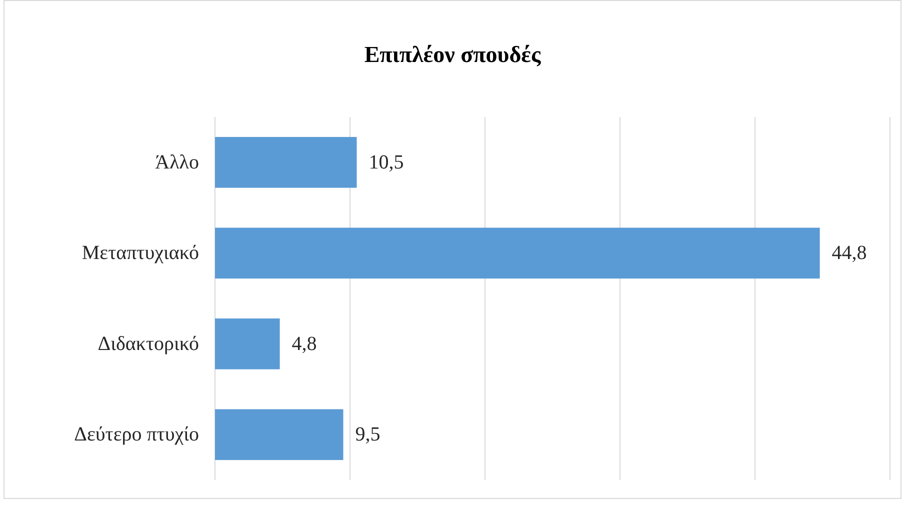  I want to click on data-label: 9,5, so click(367, 435).